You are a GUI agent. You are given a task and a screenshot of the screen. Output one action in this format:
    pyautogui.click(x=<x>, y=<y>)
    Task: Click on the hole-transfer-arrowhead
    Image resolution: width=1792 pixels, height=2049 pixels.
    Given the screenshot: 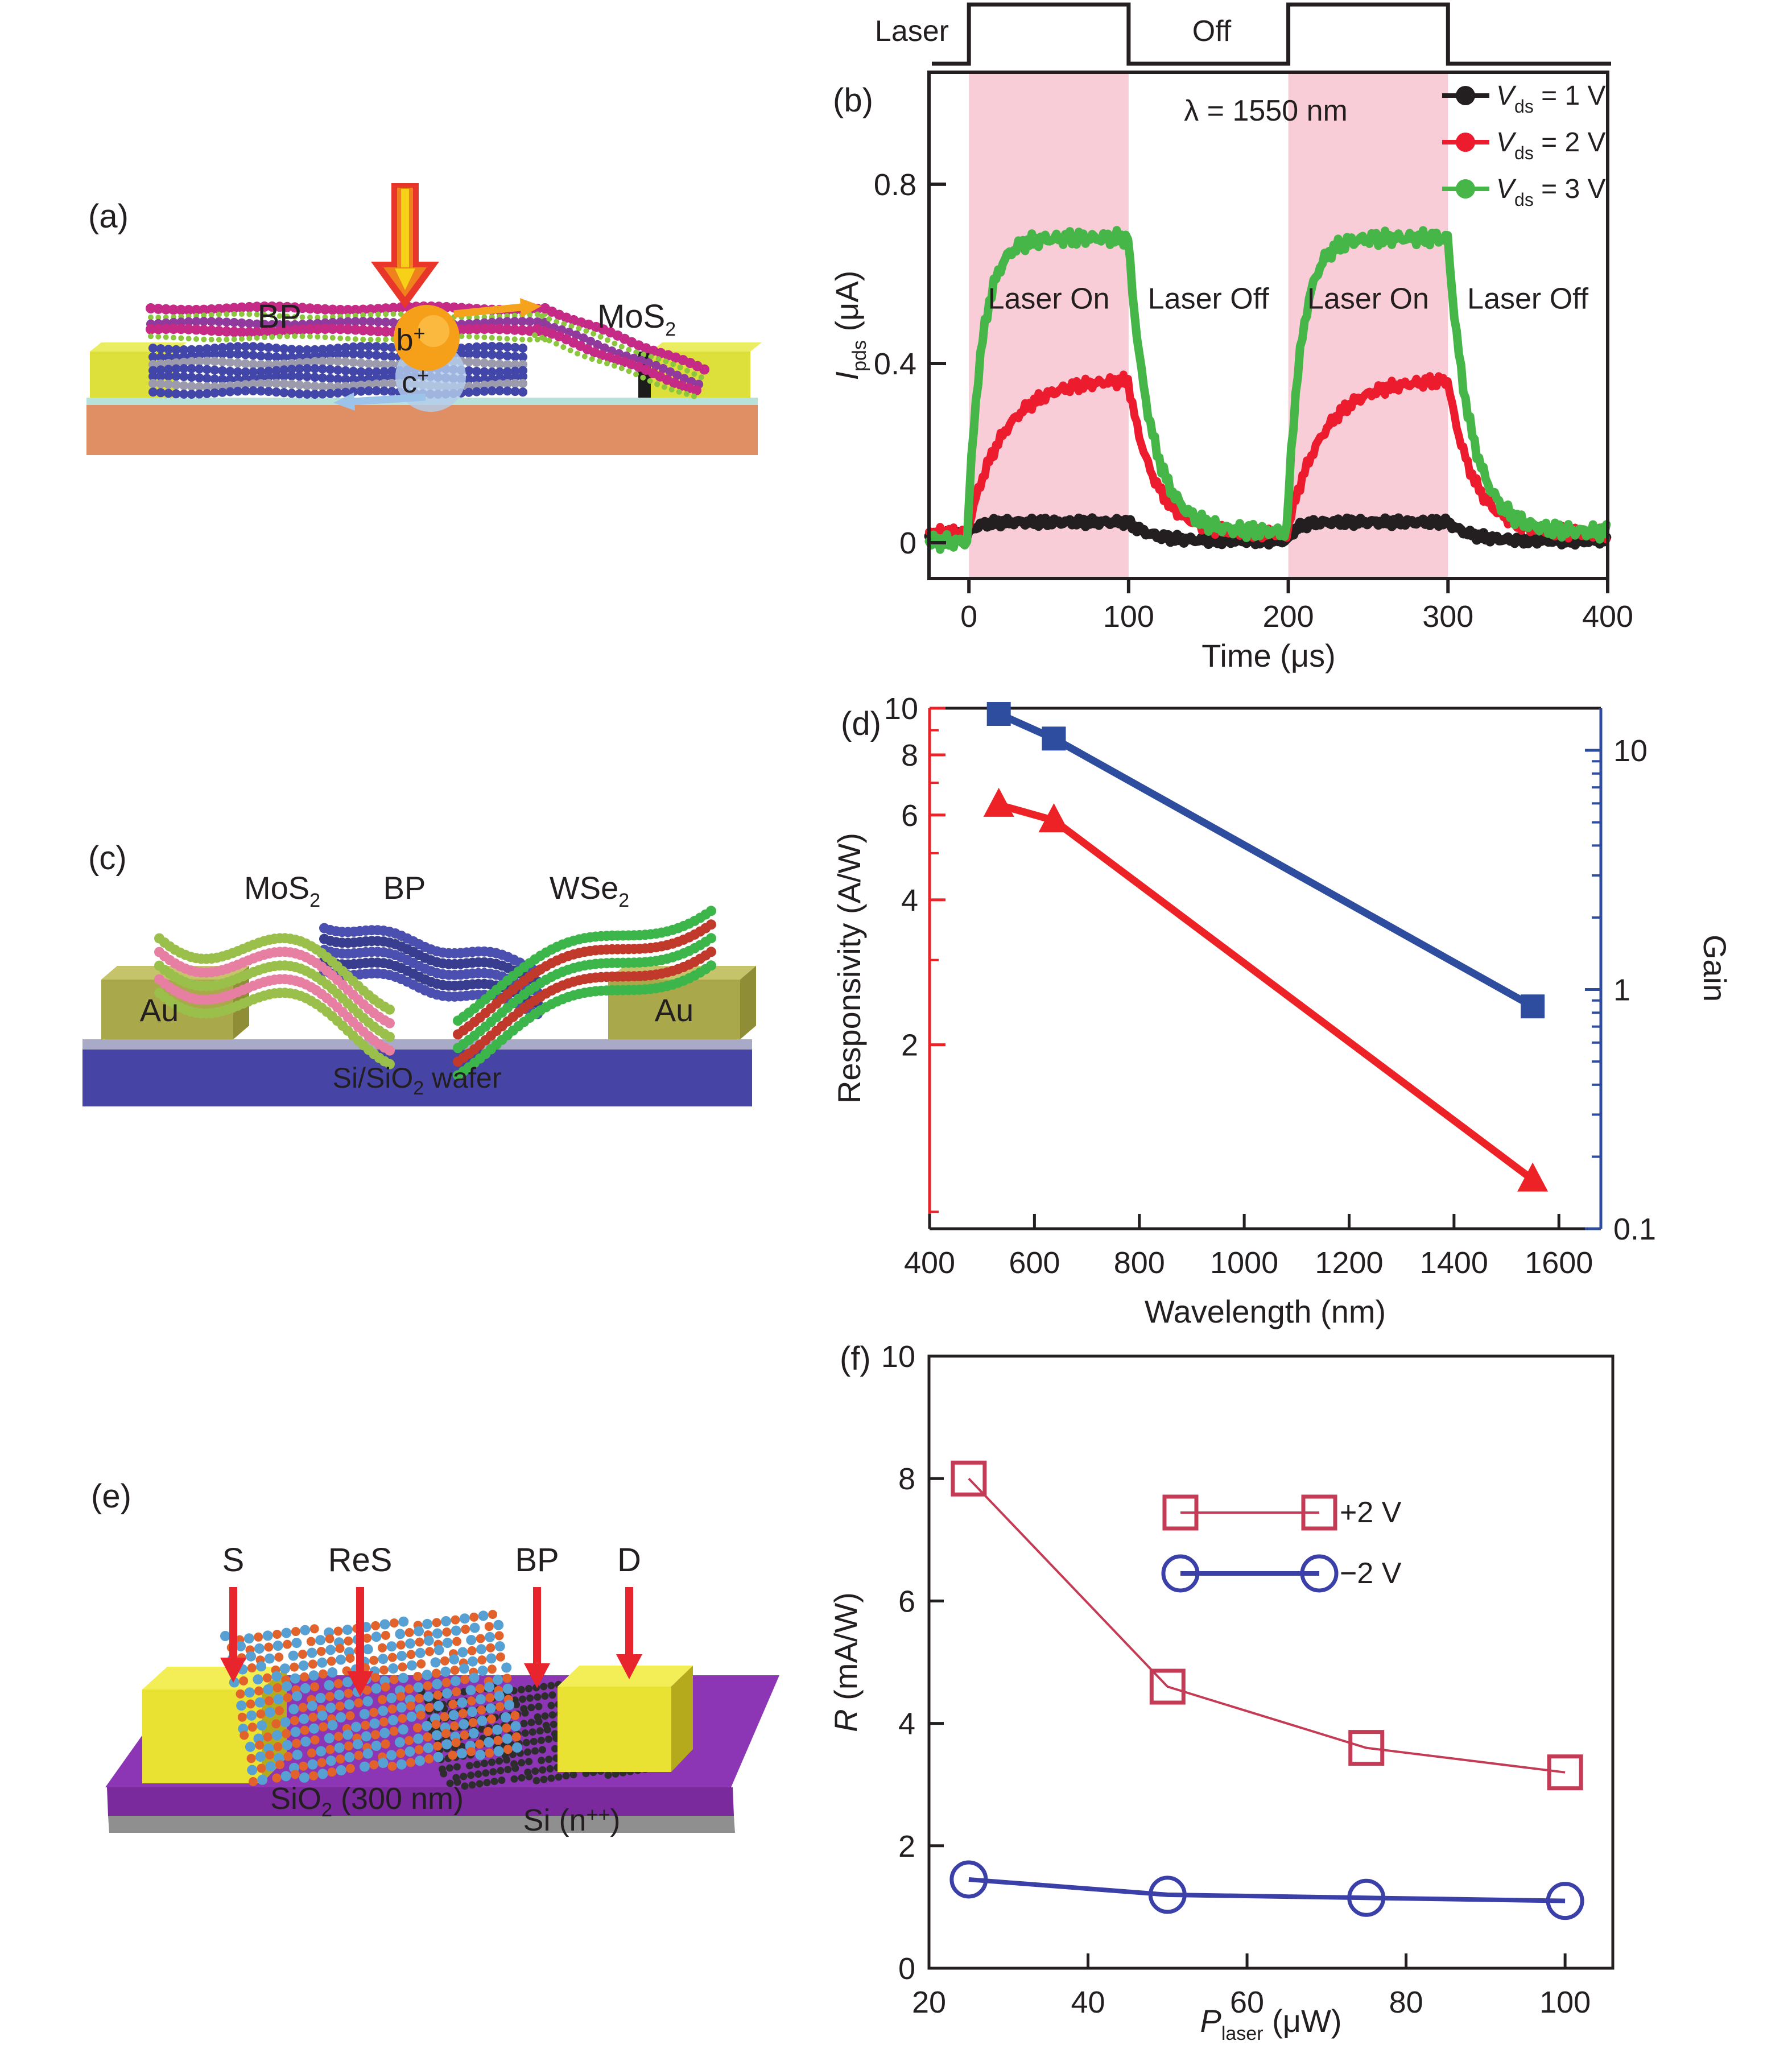 What is the action you would take?
    pyautogui.click(x=531, y=308)
    